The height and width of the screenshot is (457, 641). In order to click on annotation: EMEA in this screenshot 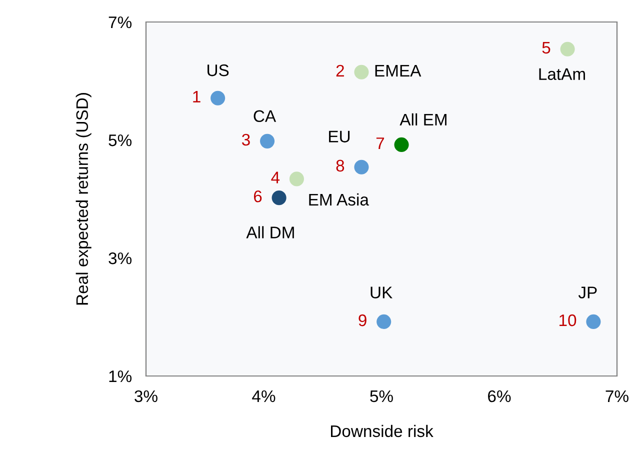, I will do `click(398, 70)`.